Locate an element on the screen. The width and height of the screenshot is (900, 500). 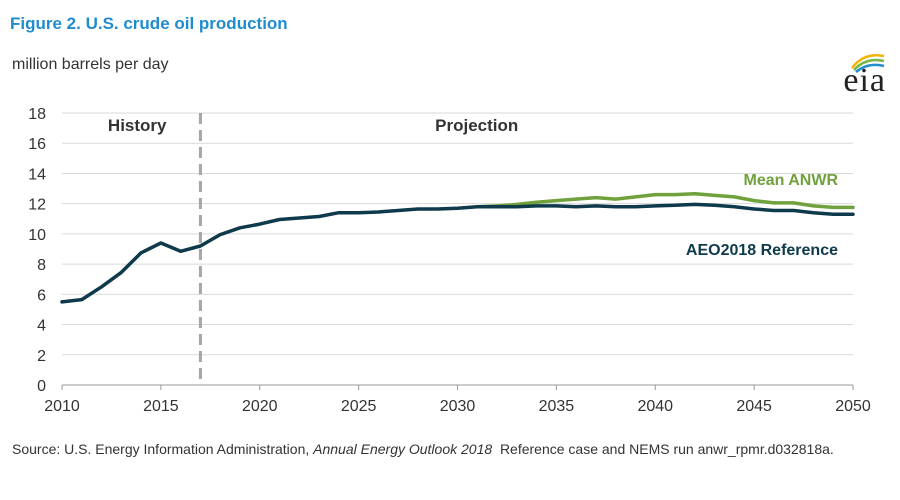
y-tick-label: 8 is located at coordinates (41, 265).